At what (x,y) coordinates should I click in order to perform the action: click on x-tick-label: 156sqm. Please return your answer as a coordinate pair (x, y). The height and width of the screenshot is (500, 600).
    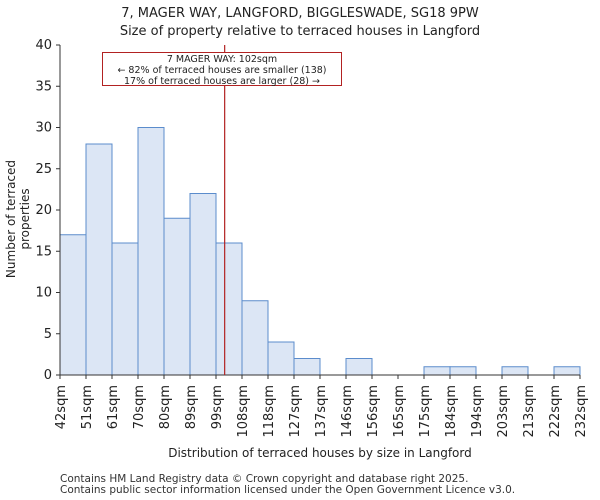
    Looking at the image, I should click on (373, 411).